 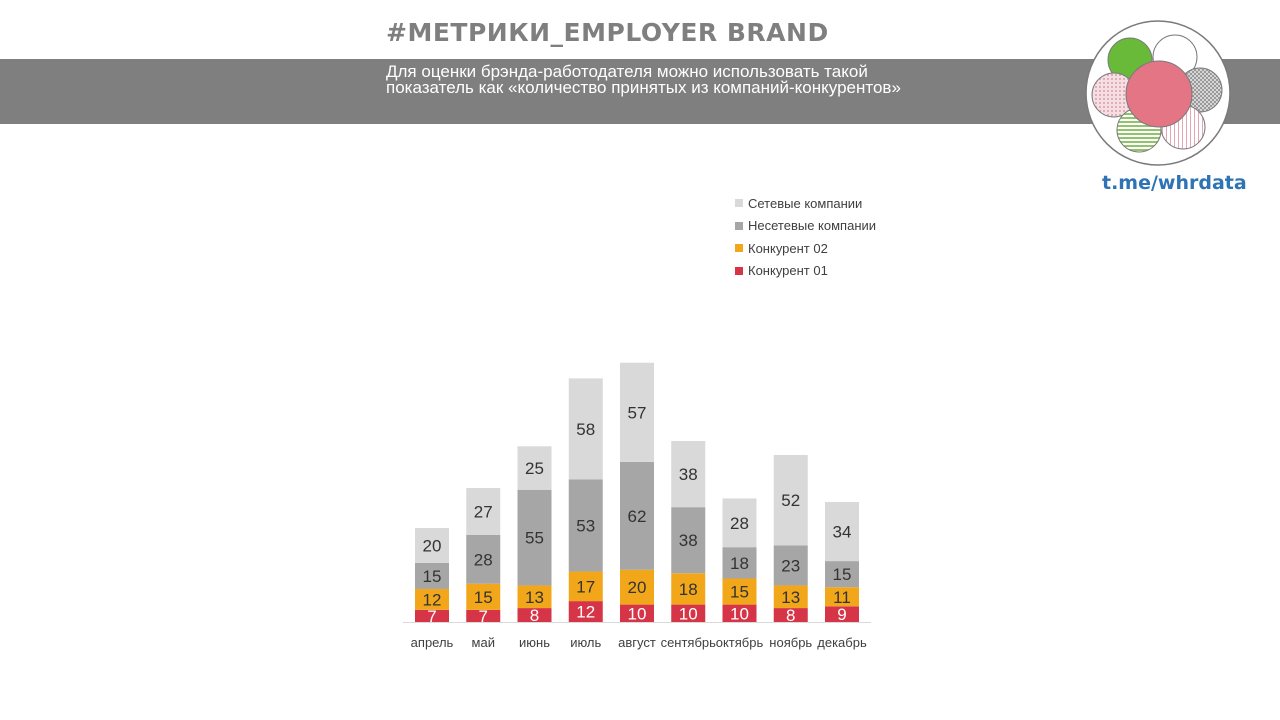 What do you see at coordinates (607, 32) in the screenshot?
I see `page-title: #МЕТРИКИ_EMPLOYER BRAND` at bounding box center [607, 32].